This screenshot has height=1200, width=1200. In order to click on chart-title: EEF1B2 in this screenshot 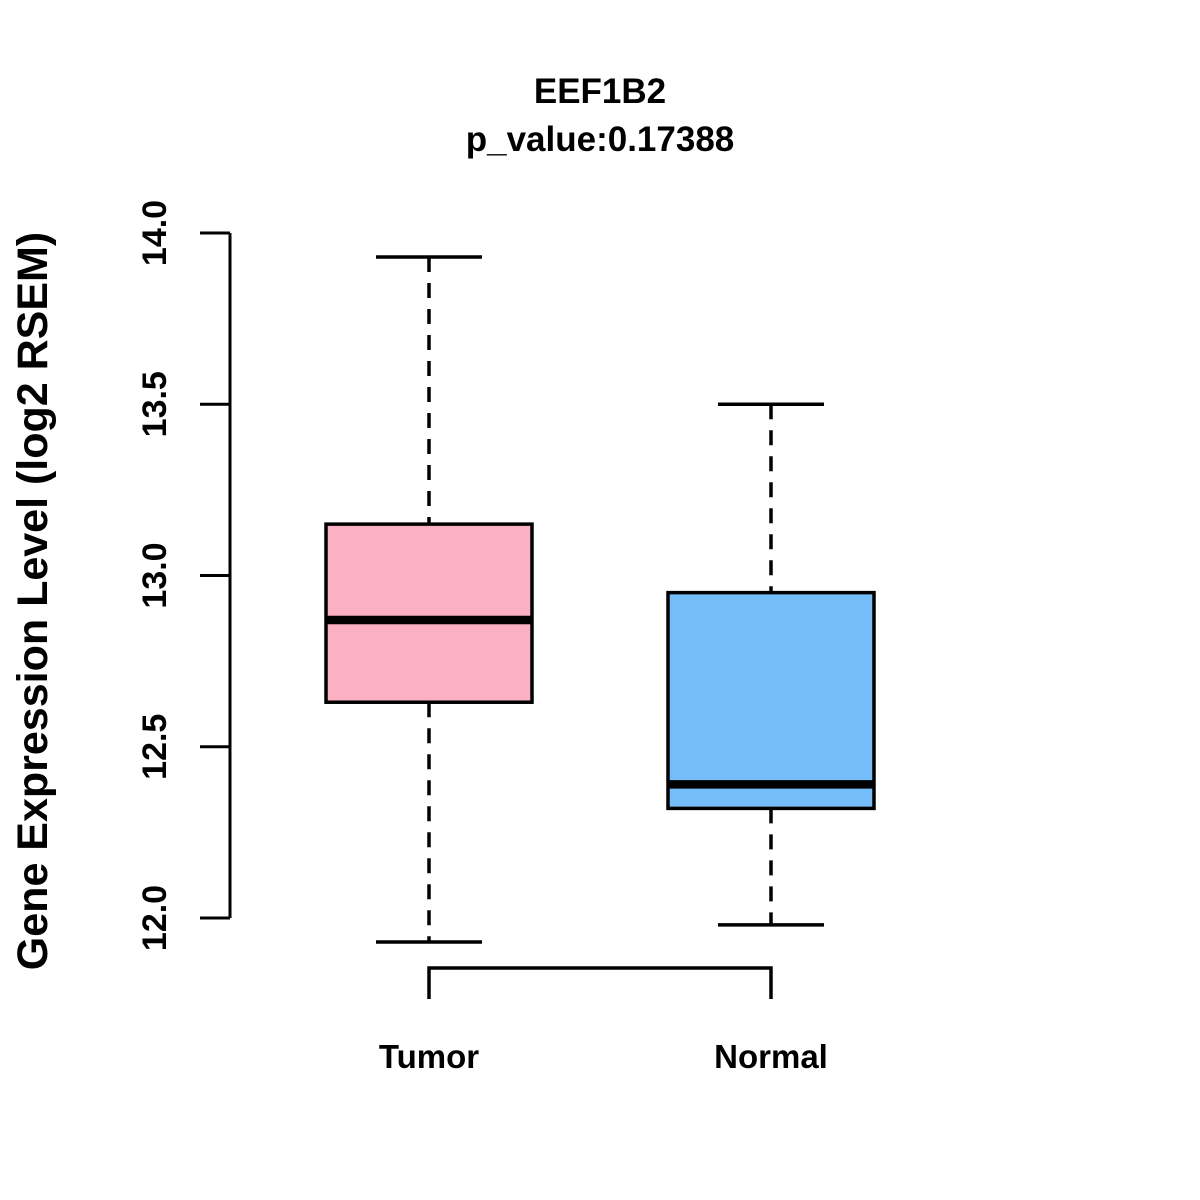, I will do `click(600, 91)`.